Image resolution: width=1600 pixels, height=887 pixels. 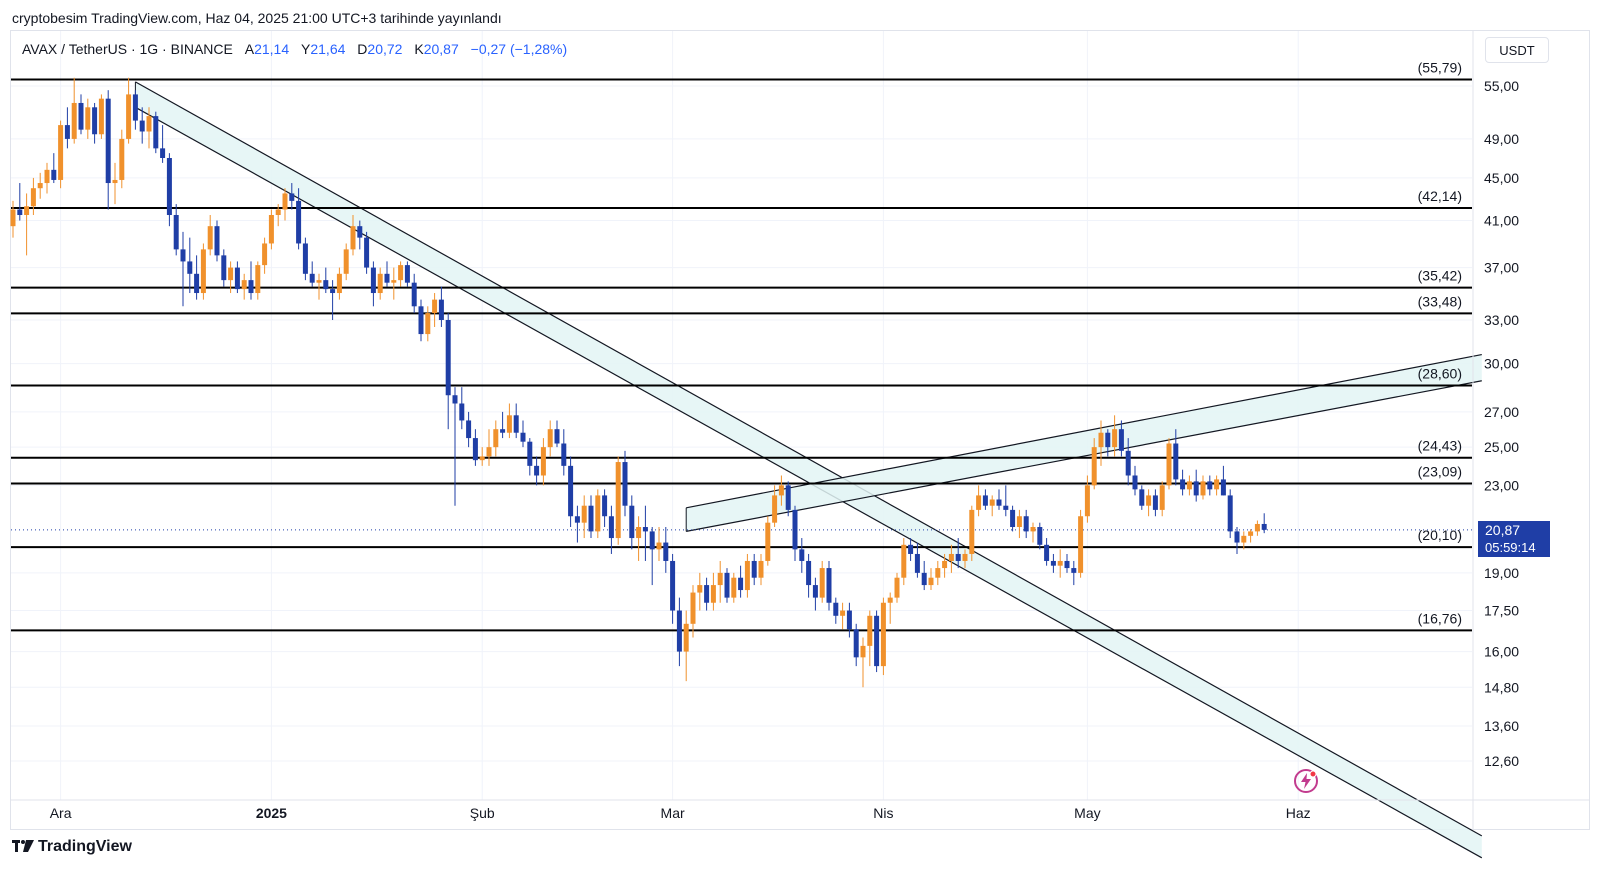 What do you see at coordinates (883, 813) in the screenshot?
I see `x-tick-label: Nis` at bounding box center [883, 813].